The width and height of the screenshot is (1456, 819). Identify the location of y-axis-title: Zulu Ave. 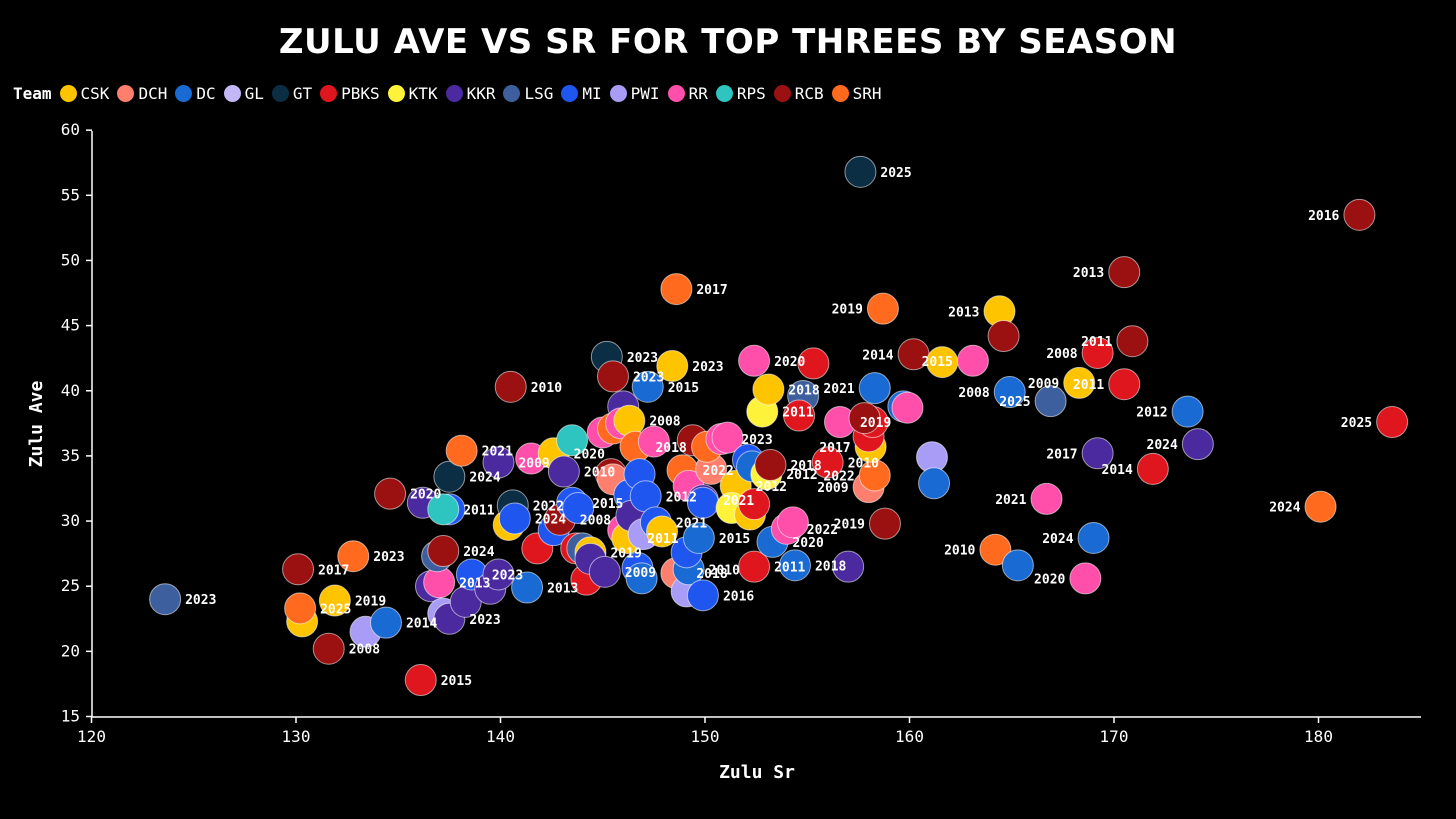
(36, 423).